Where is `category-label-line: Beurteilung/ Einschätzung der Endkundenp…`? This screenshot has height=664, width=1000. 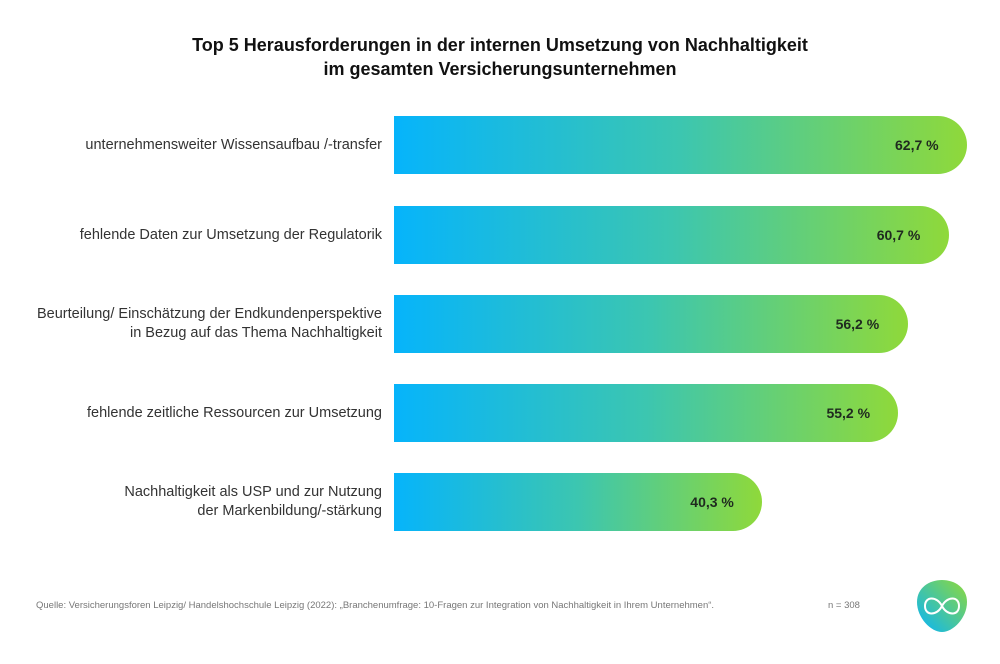
category-label-line: Beurteilung/ Einschätzung der Endkundenp… is located at coordinates (209, 314).